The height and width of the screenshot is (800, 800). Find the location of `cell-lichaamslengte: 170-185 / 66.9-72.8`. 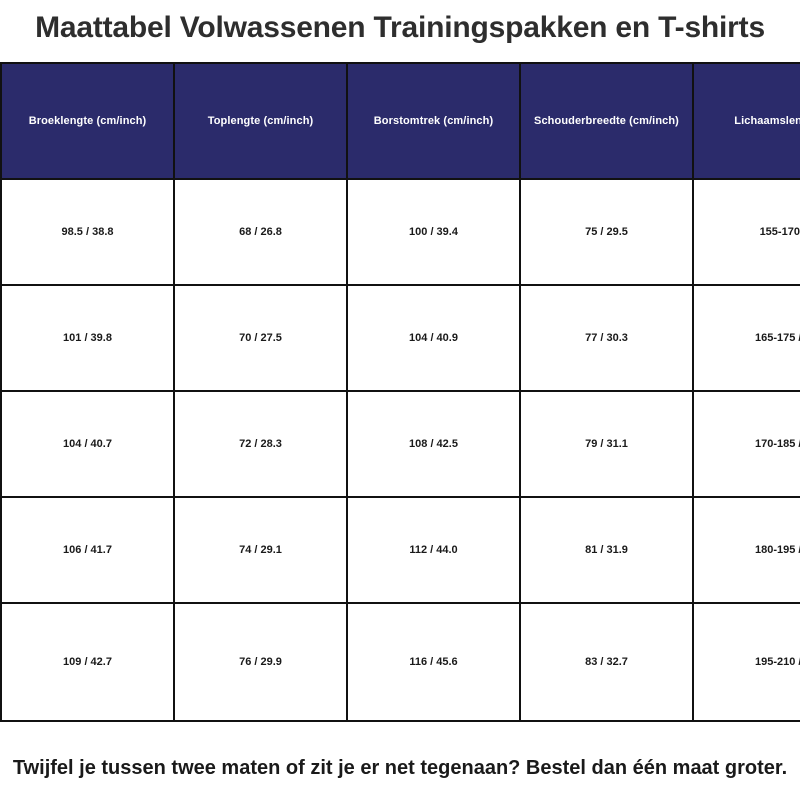

cell-lichaamslengte: 170-185 / 66.9-72.8 is located at coordinates (746, 444).